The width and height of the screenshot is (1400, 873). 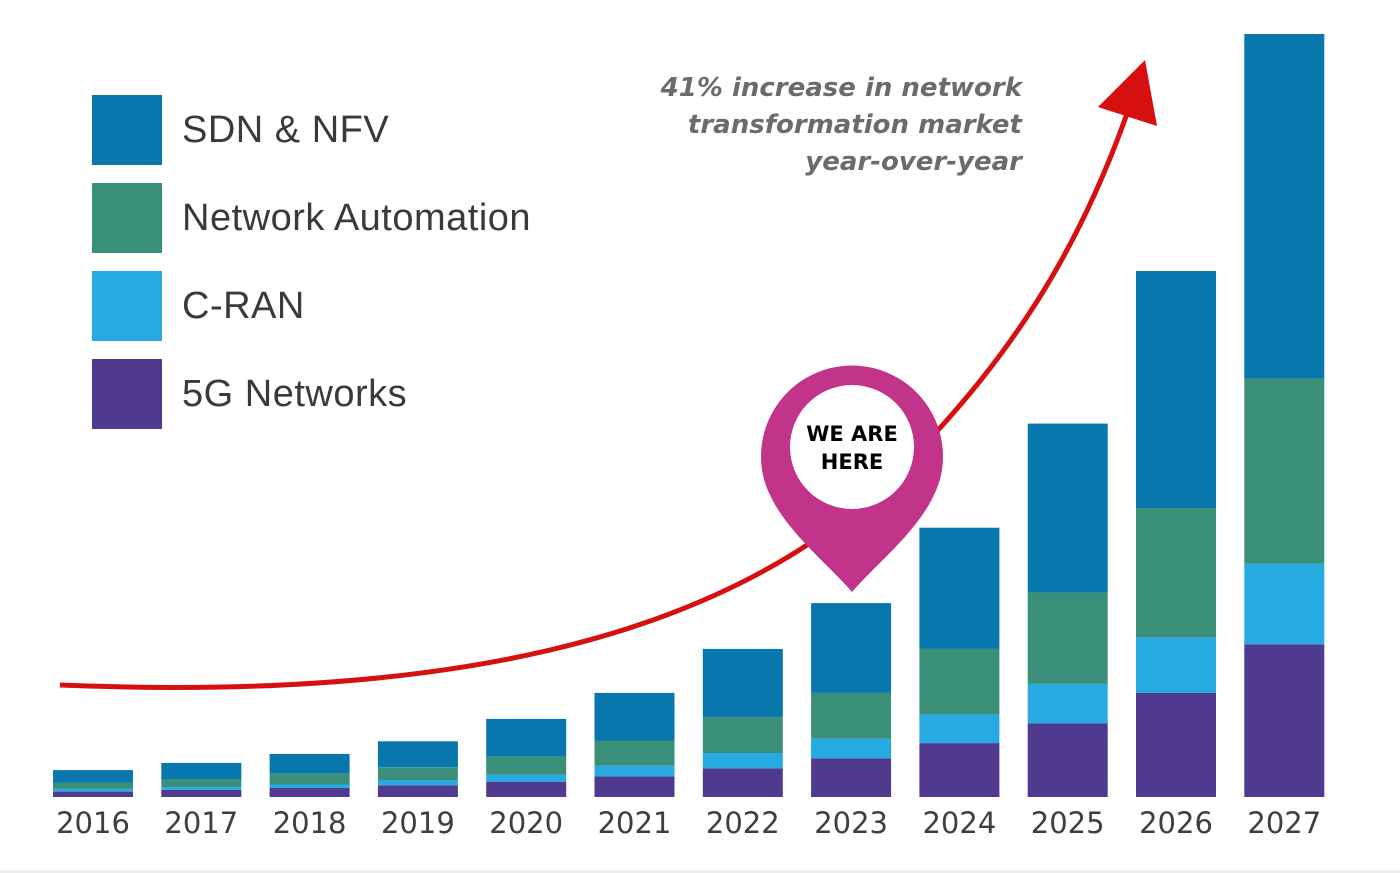 I want to click on bar-segment-2016-5g-networks, so click(x=93, y=794).